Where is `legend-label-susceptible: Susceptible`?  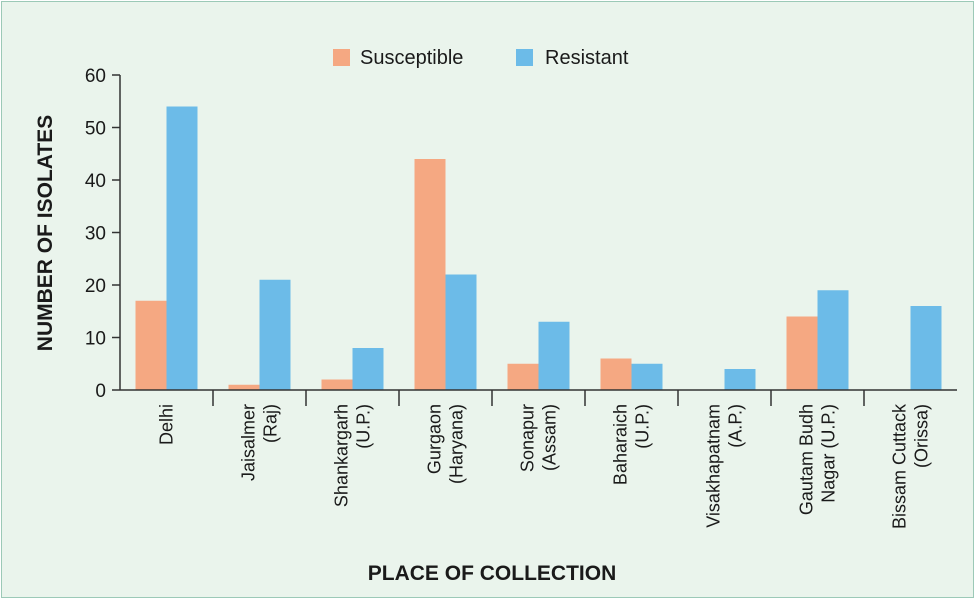
legend-label-susceptible: Susceptible is located at coordinates (411, 58).